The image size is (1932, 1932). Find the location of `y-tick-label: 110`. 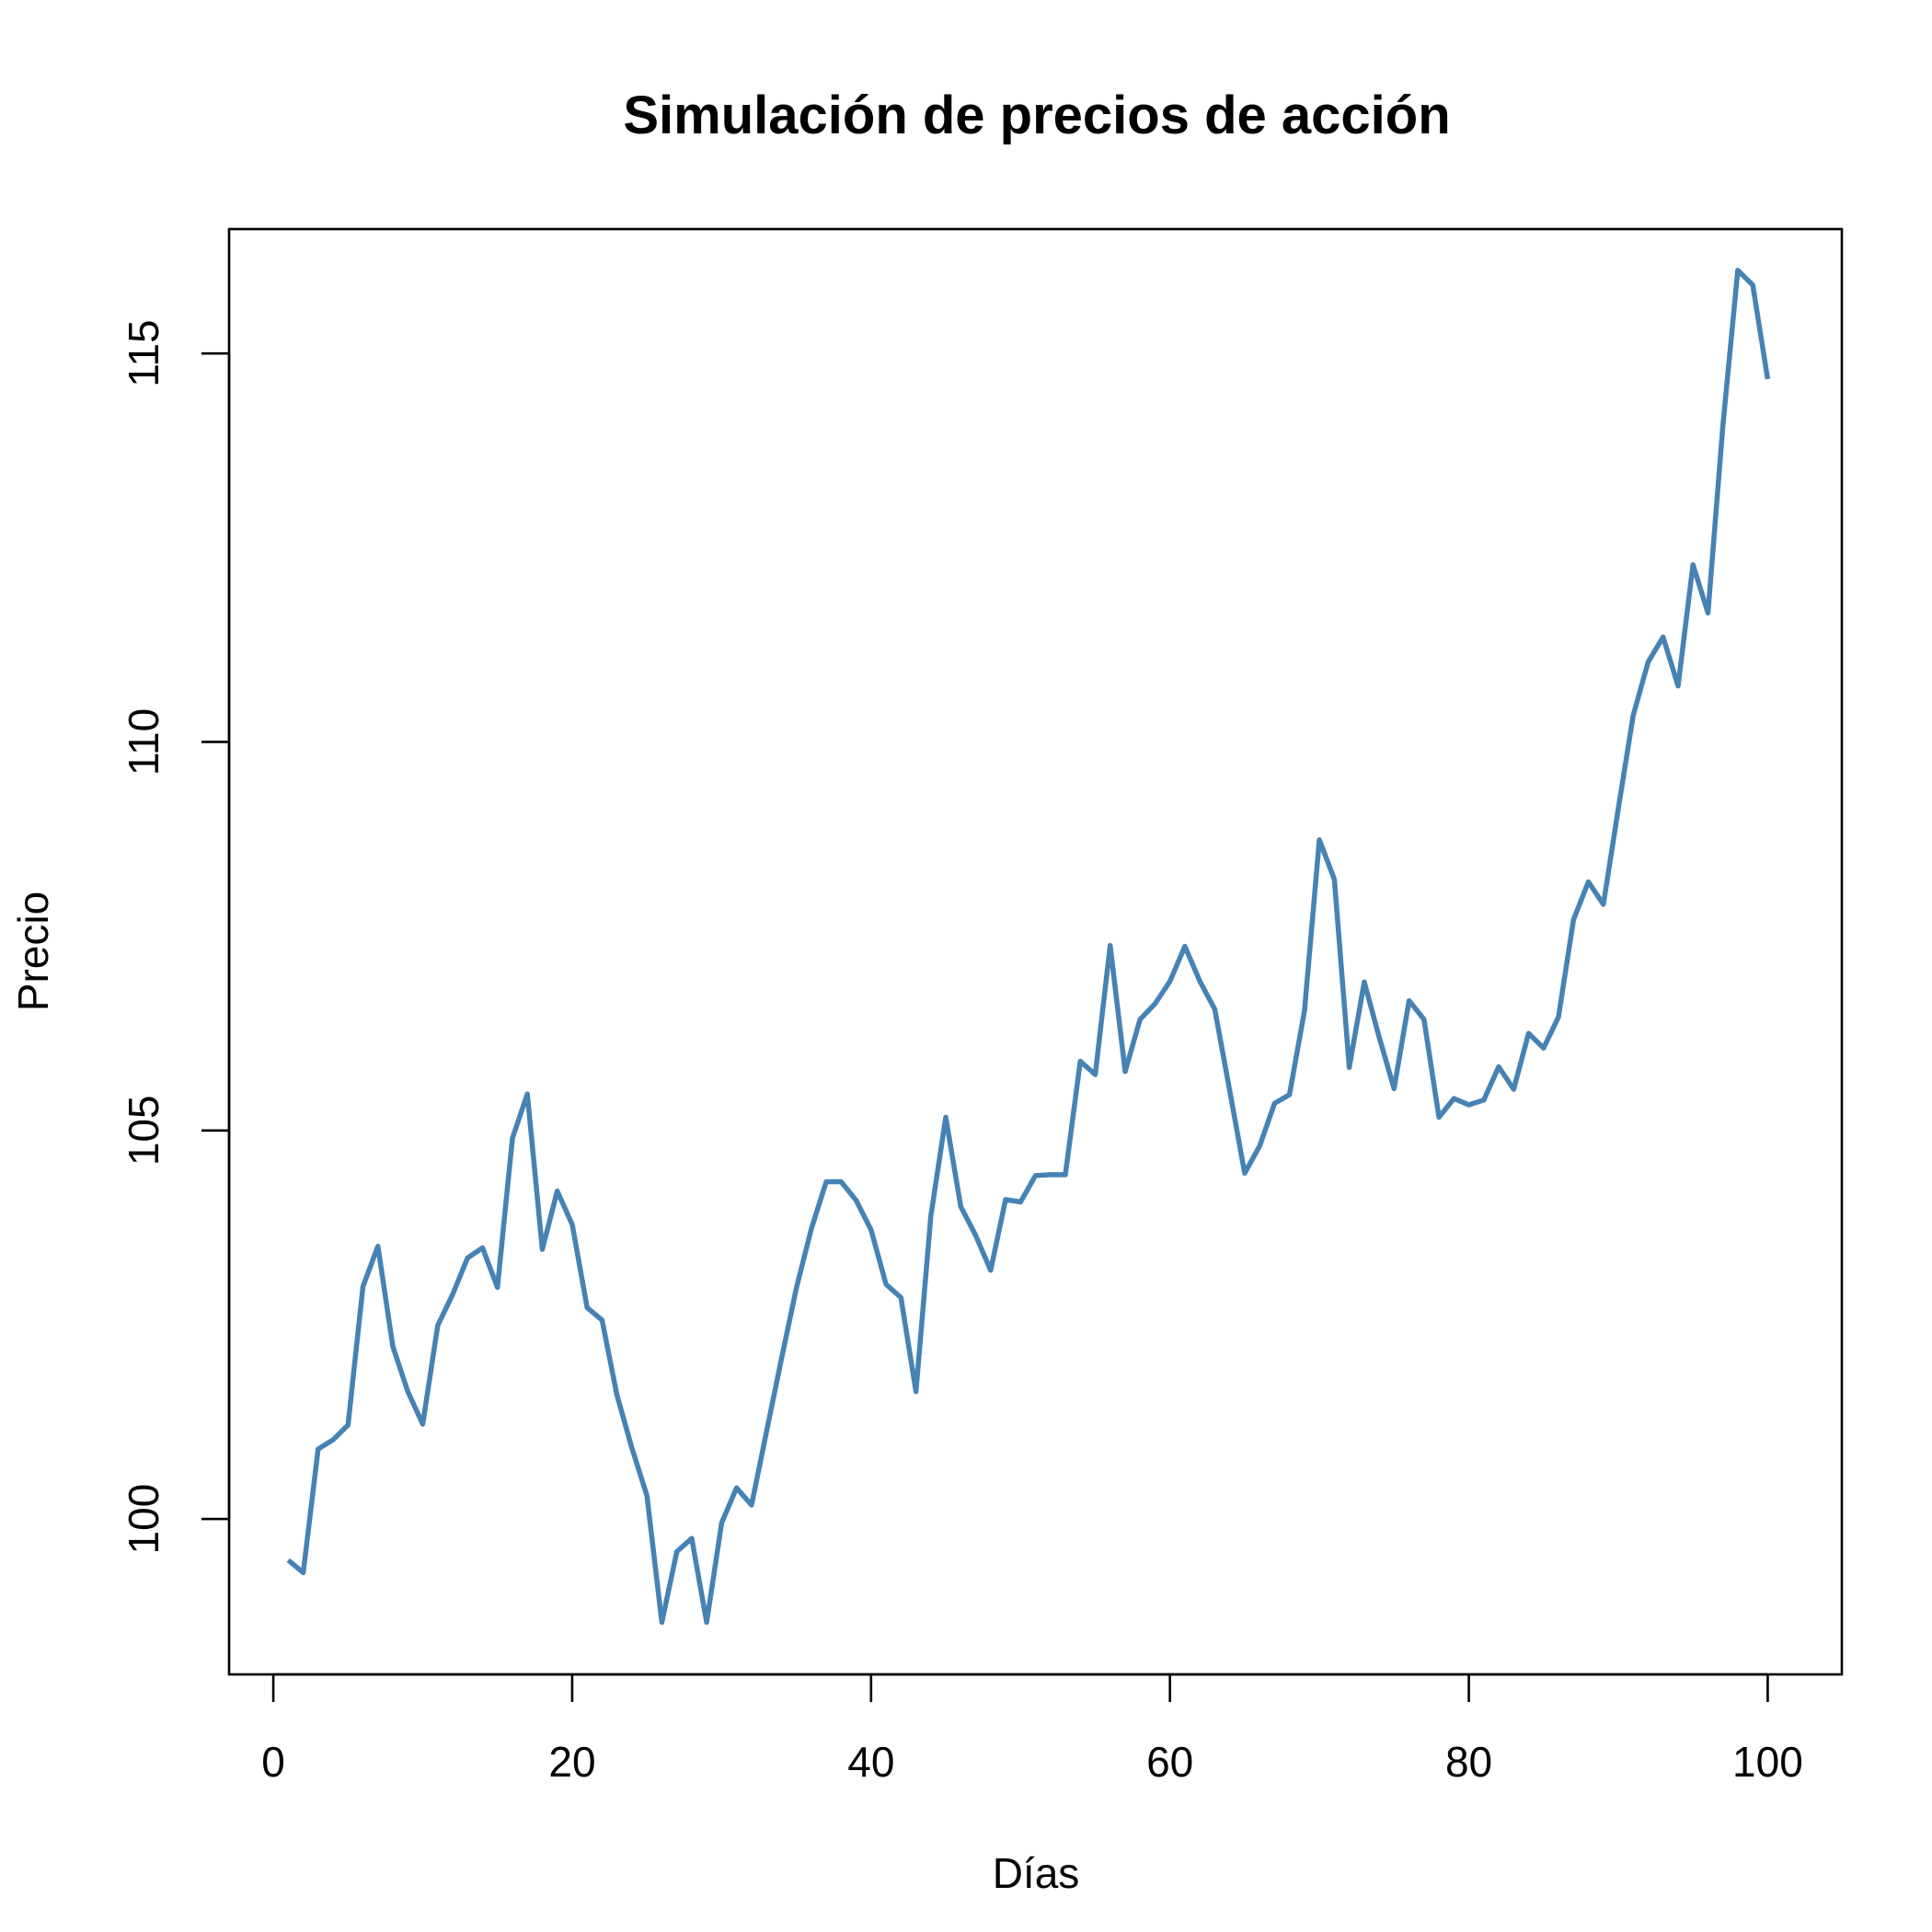

y-tick-label: 110 is located at coordinates (143, 742).